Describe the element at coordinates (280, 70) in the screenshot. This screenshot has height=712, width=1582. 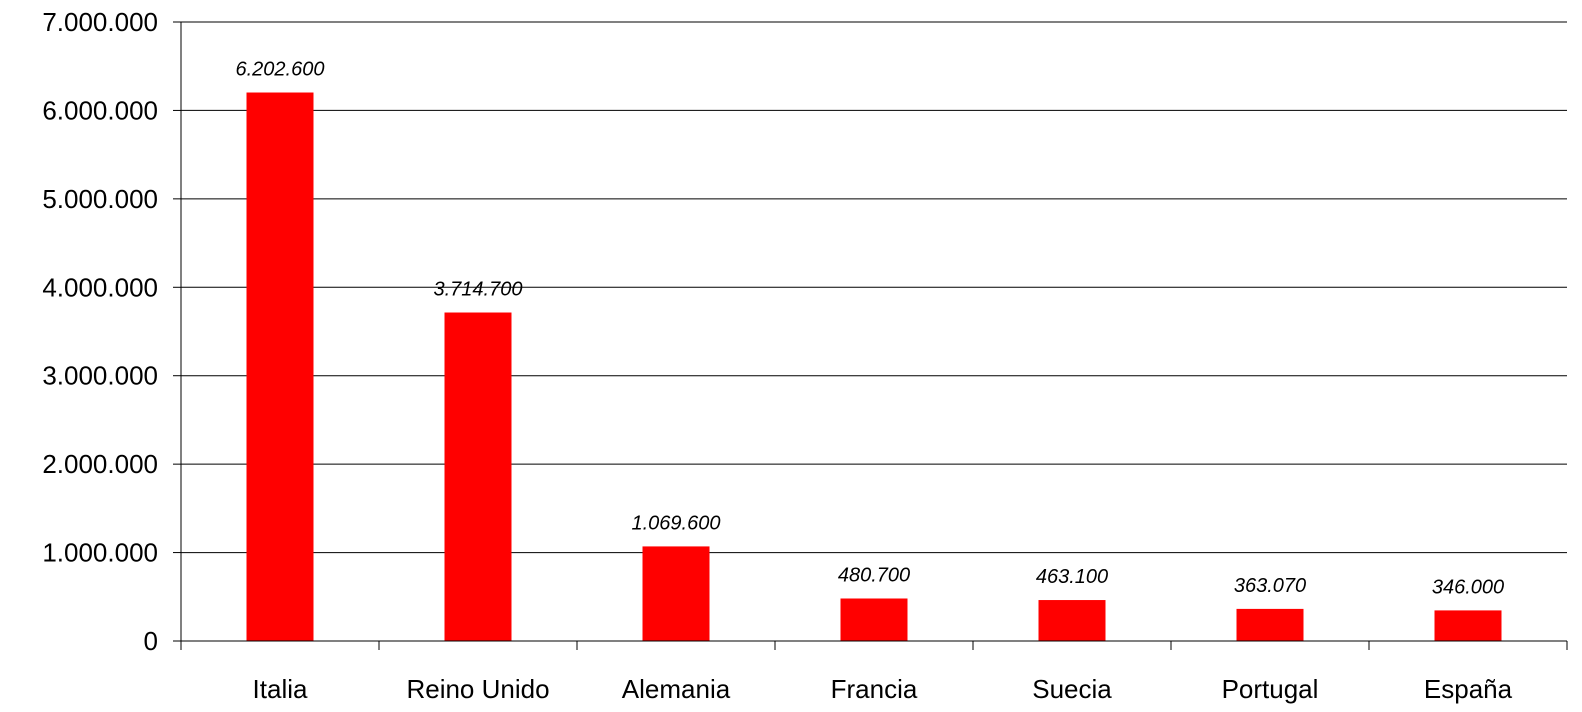
I see `data-label: 6.202.600` at that location.